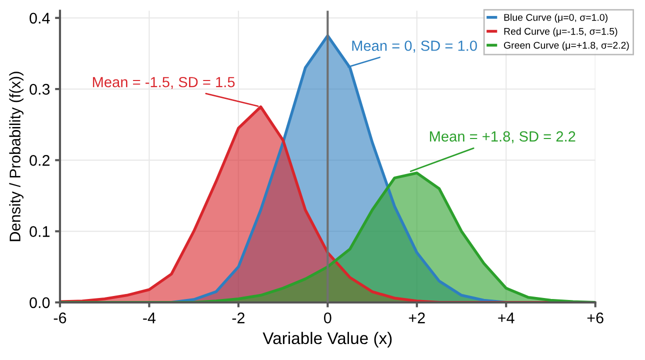 Image resolution: width=645 pixels, height=360 pixels. Describe the element at coordinates (60, 318) in the screenshot. I see `x-tick-label: -6` at that location.